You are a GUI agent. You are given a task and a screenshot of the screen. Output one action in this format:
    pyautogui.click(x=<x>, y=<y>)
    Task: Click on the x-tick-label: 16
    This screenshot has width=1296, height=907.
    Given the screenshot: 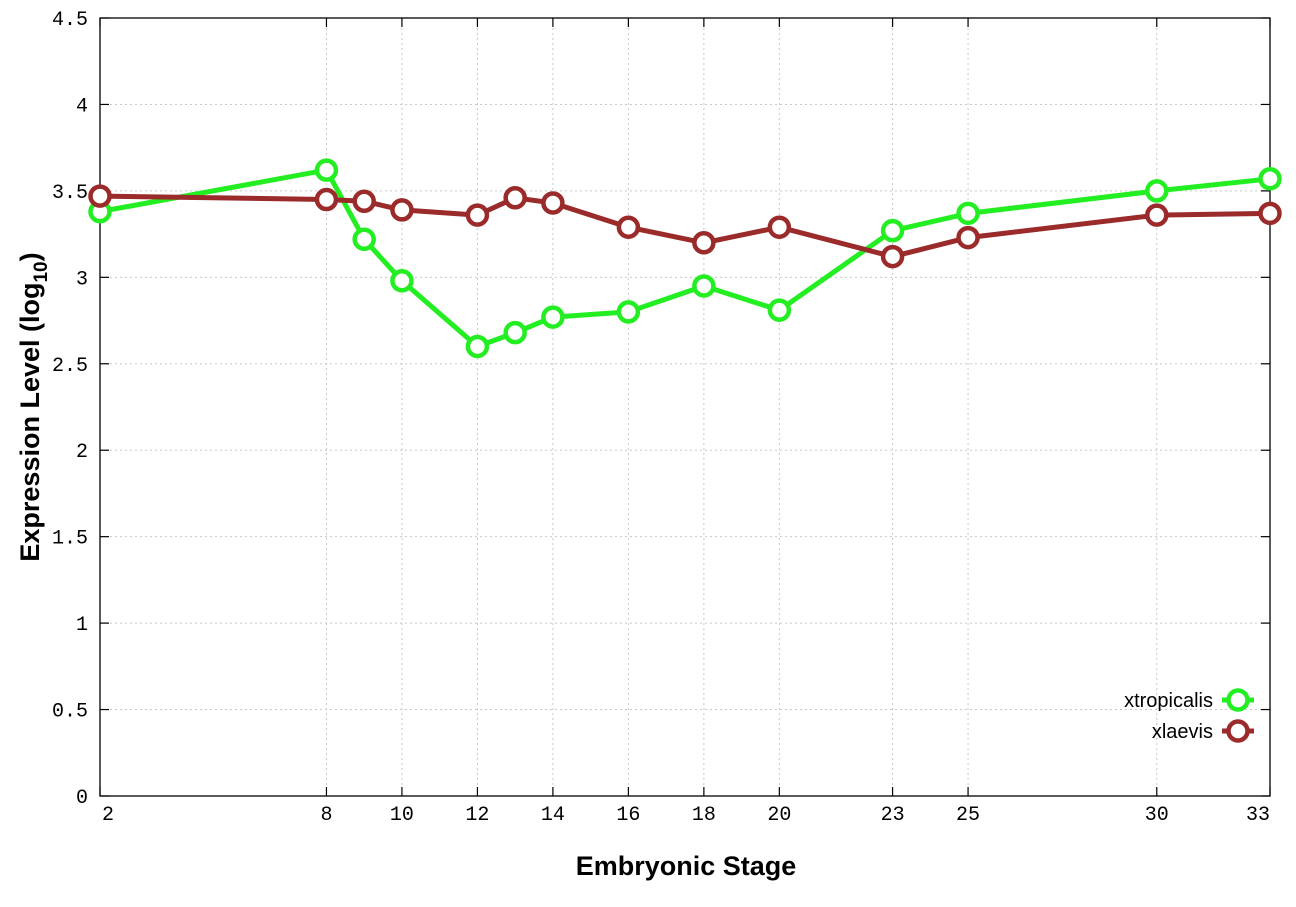 What is the action you would take?
    pyautogui.click(x=628, y=815)
    